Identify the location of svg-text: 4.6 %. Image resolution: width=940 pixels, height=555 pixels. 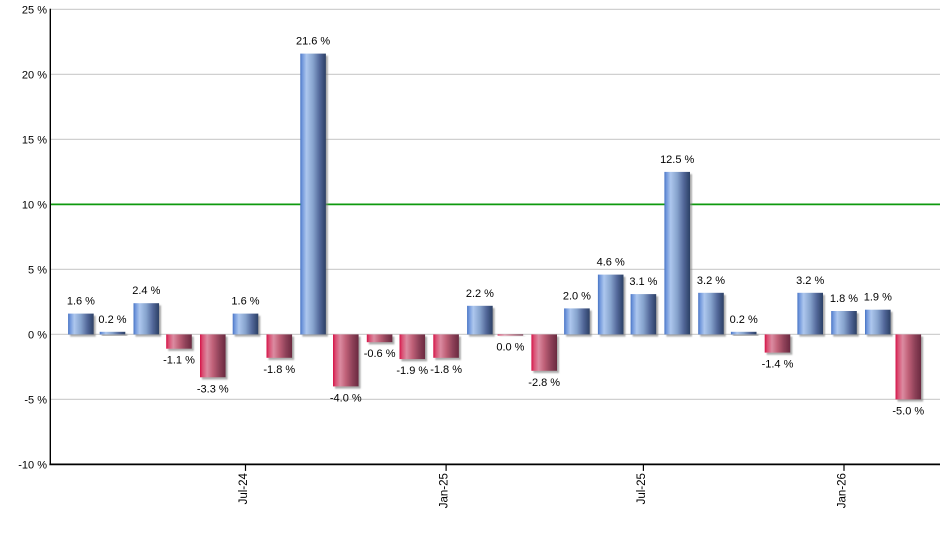
(611, 263).